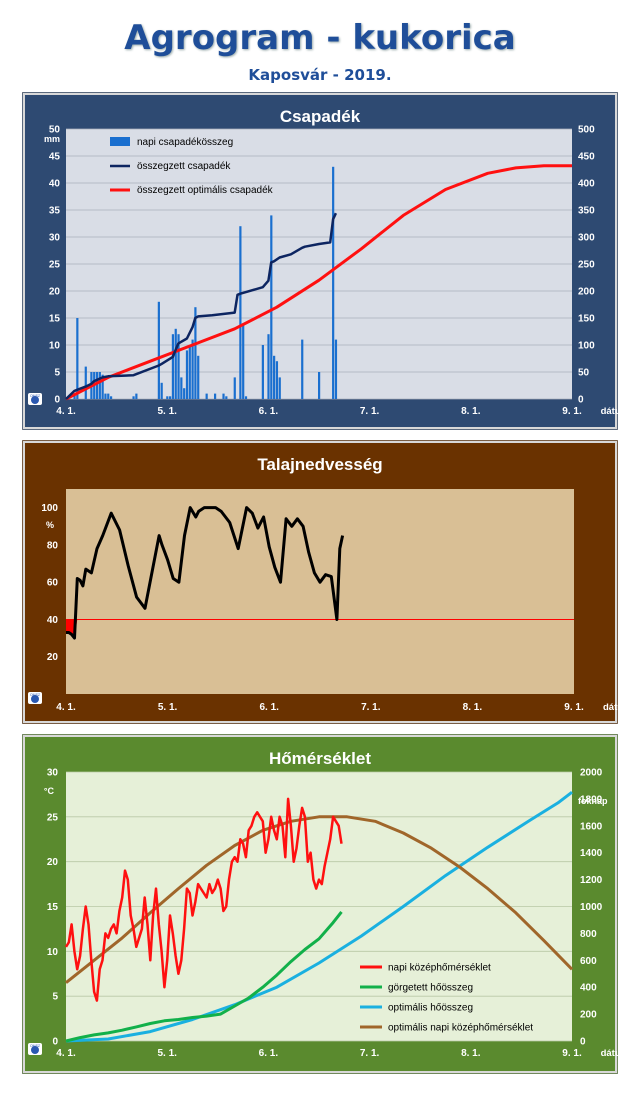  Describe the element at coordinates (586, 346) in the screenshot. I see `y2-tick-label: 100` at that location.